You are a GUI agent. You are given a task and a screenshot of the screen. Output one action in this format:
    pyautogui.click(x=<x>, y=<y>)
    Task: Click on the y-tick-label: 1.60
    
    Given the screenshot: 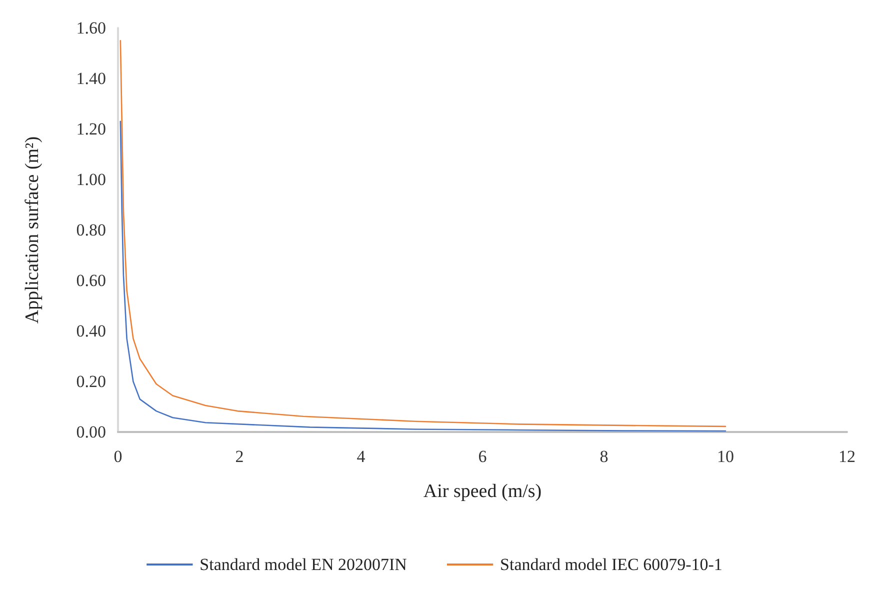 What is the action you would take?
    pyautogui.click(x=91, y=28)
    